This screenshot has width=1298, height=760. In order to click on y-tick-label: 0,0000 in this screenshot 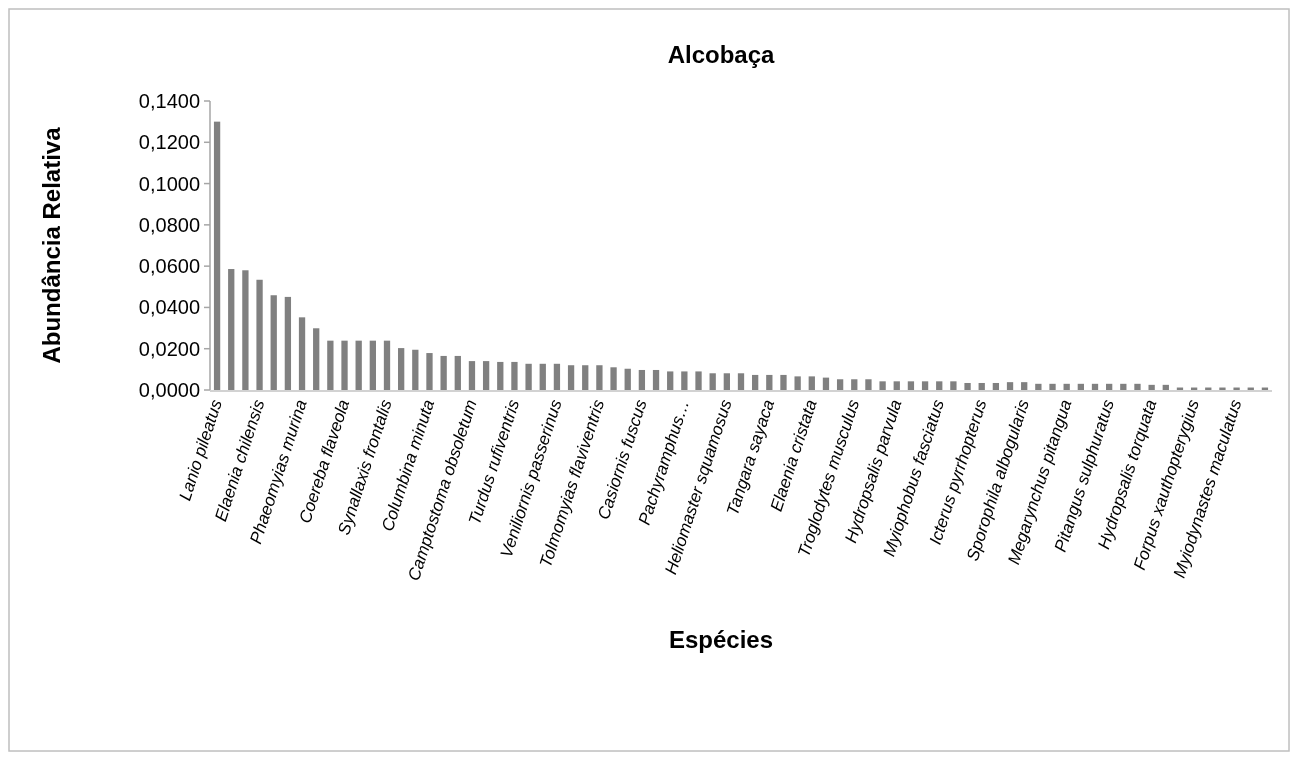, I will do `click(169, 390)`.